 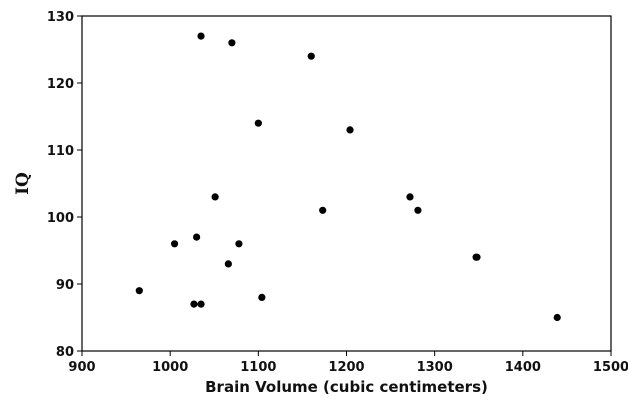 I want to click on y-tick-label: 110, so click(x=60, y=151).